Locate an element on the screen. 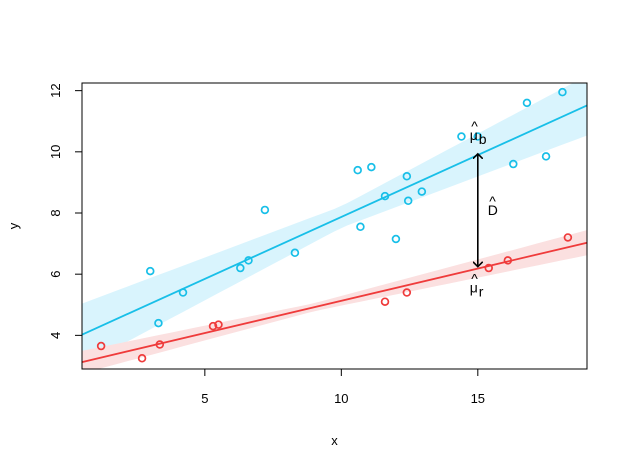 This screenshot has width=629, height=472. d-label: D^ is located at coordinates (493, 205).